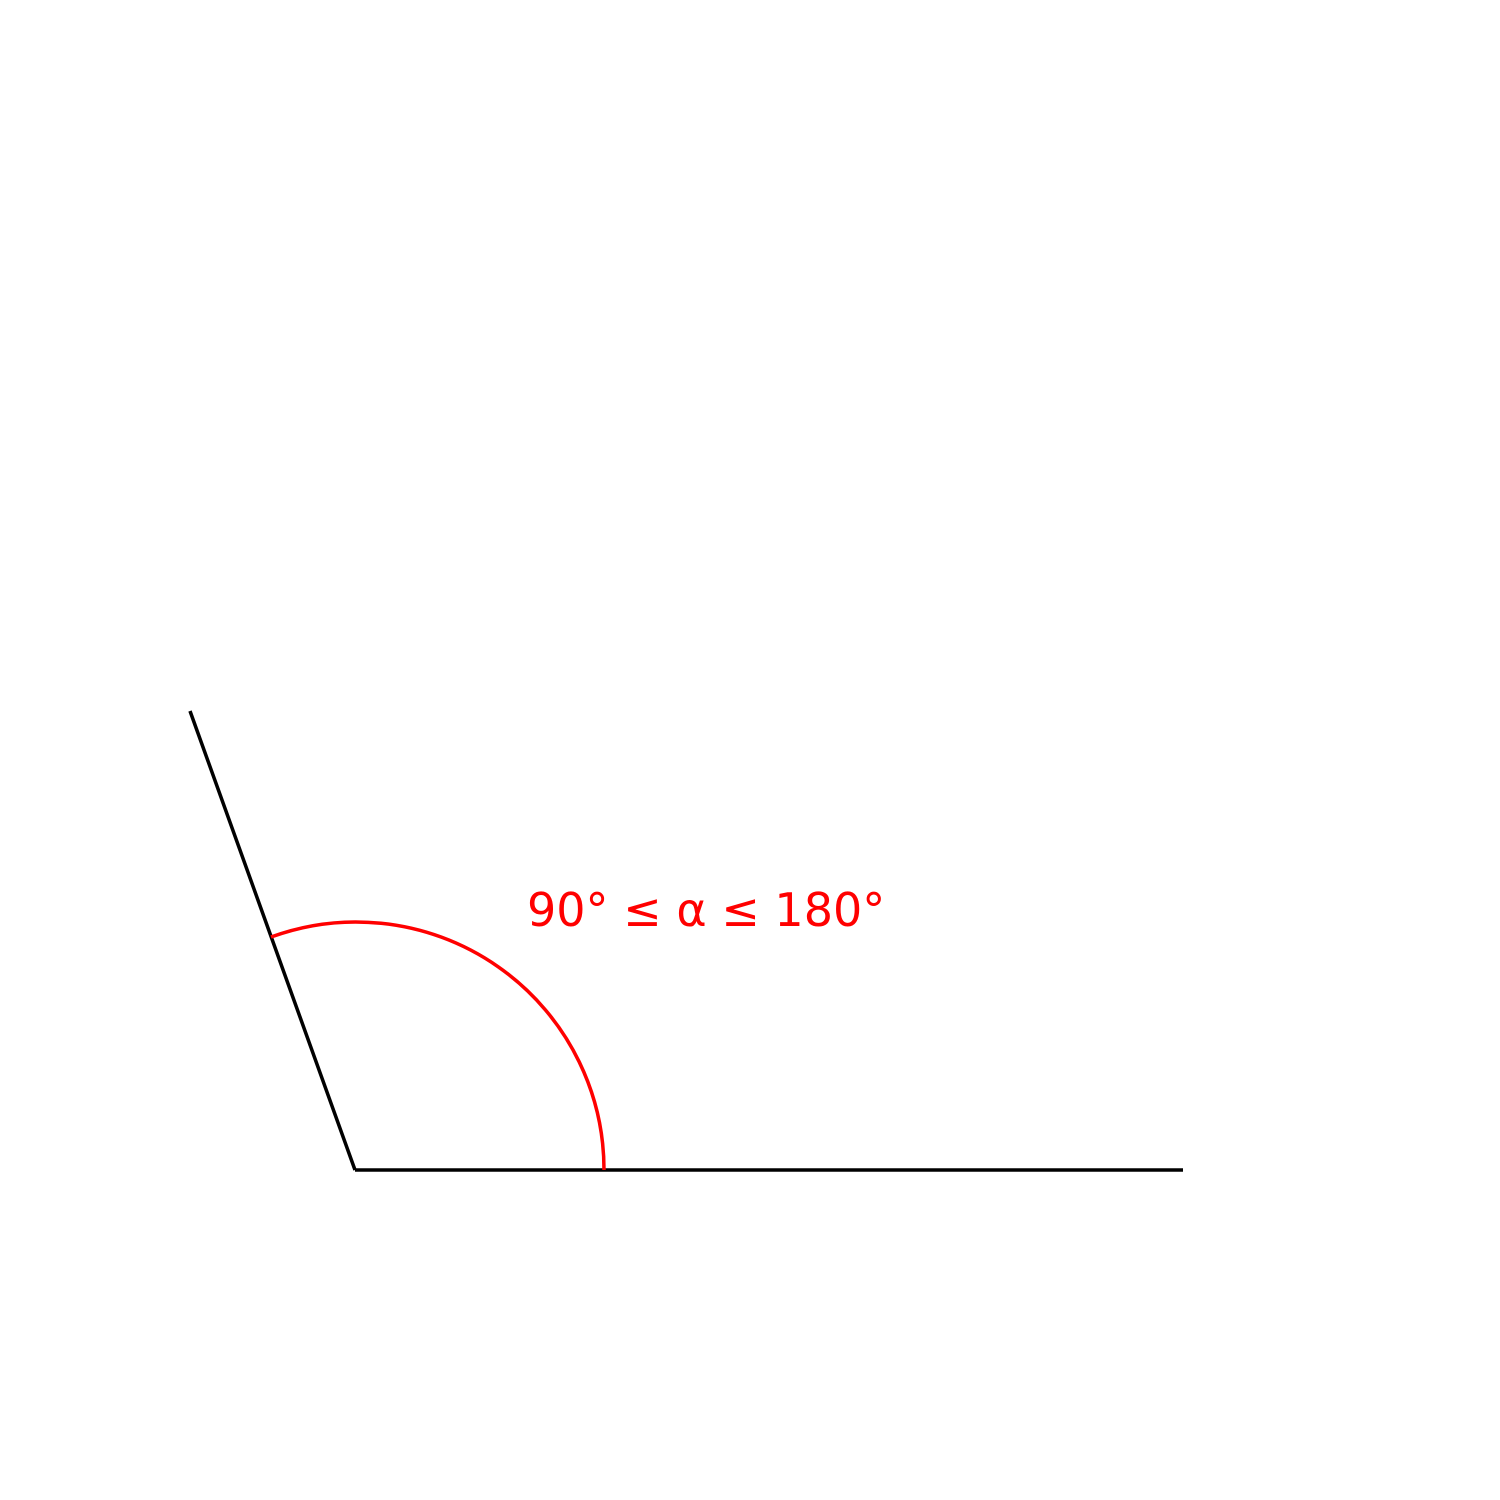 The image size is (1500, 1500). Describe the element at coordinates (706, 910) in the screenshot. I see `angle-label: 90° ≤ α ≤ 180°` at that location.